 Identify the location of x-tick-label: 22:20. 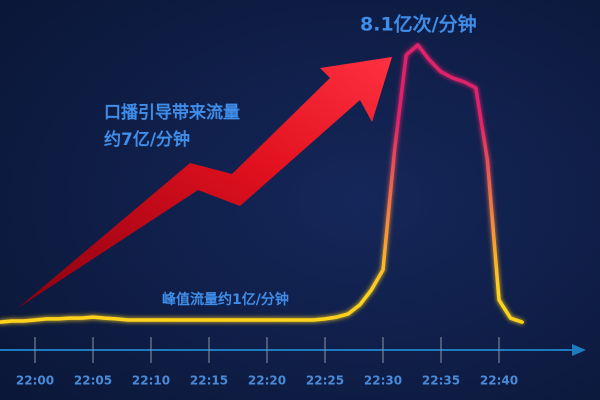
(267, 381).